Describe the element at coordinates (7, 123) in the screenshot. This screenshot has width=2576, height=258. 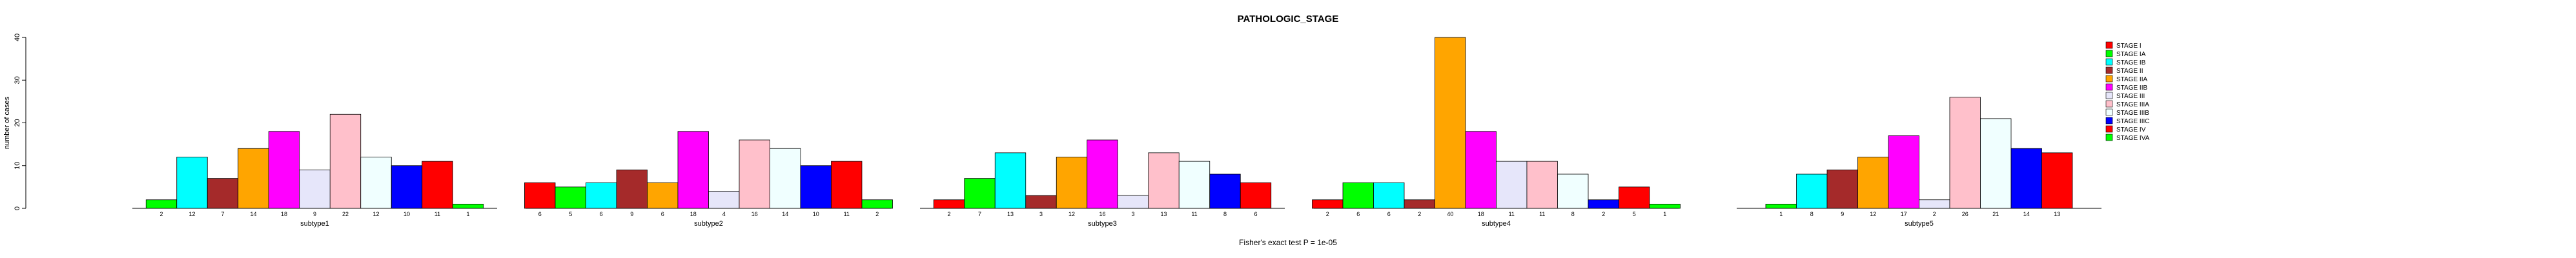
I see `y-axis-label: number of cases` at that location.